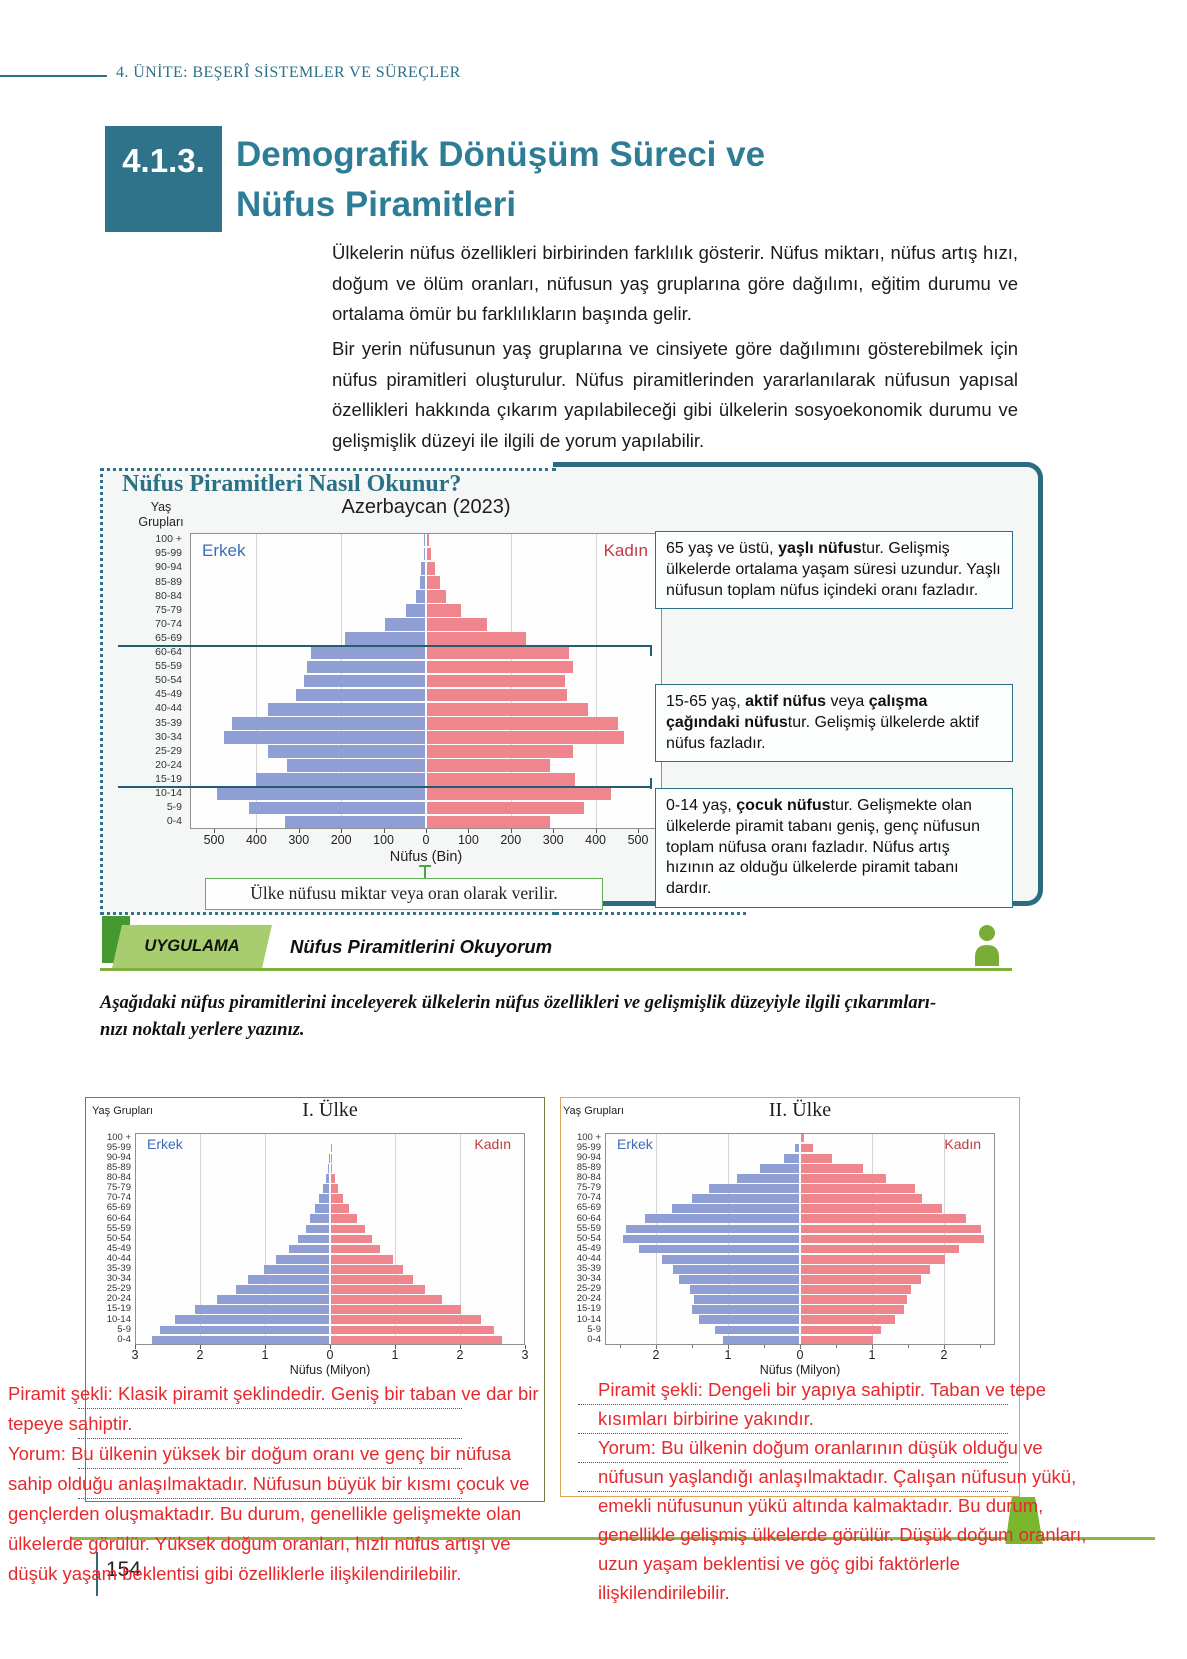 Image resolution: width=1187 pixels, height=1659 pixels. What do you see at coordinates (118, 1289) in the screenshot?
I see `age-label: 25-29` at bounding box center [118, 1289].